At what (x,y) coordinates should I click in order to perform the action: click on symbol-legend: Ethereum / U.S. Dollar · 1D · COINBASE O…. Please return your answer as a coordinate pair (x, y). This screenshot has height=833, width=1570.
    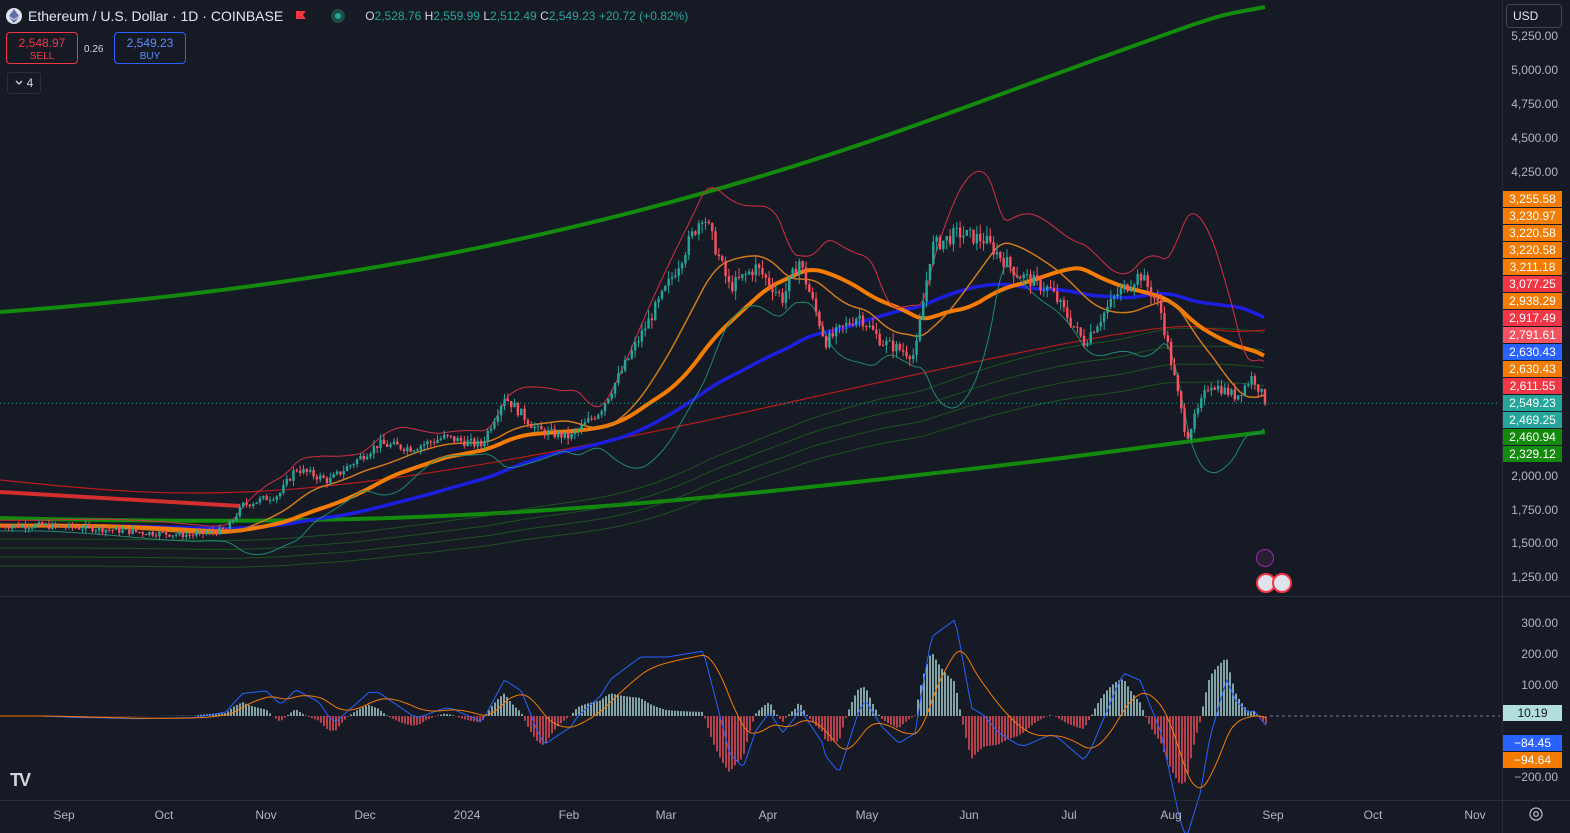
    Looking at the image, I should click on (347, 16).